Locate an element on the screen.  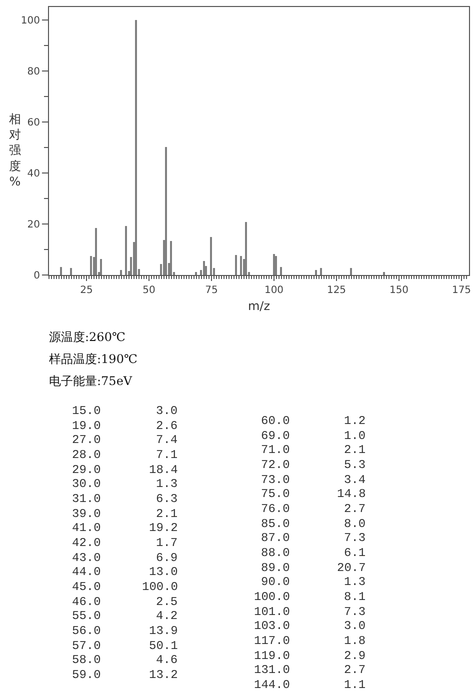
text: 42.0 is located at coordinates (86, 543).